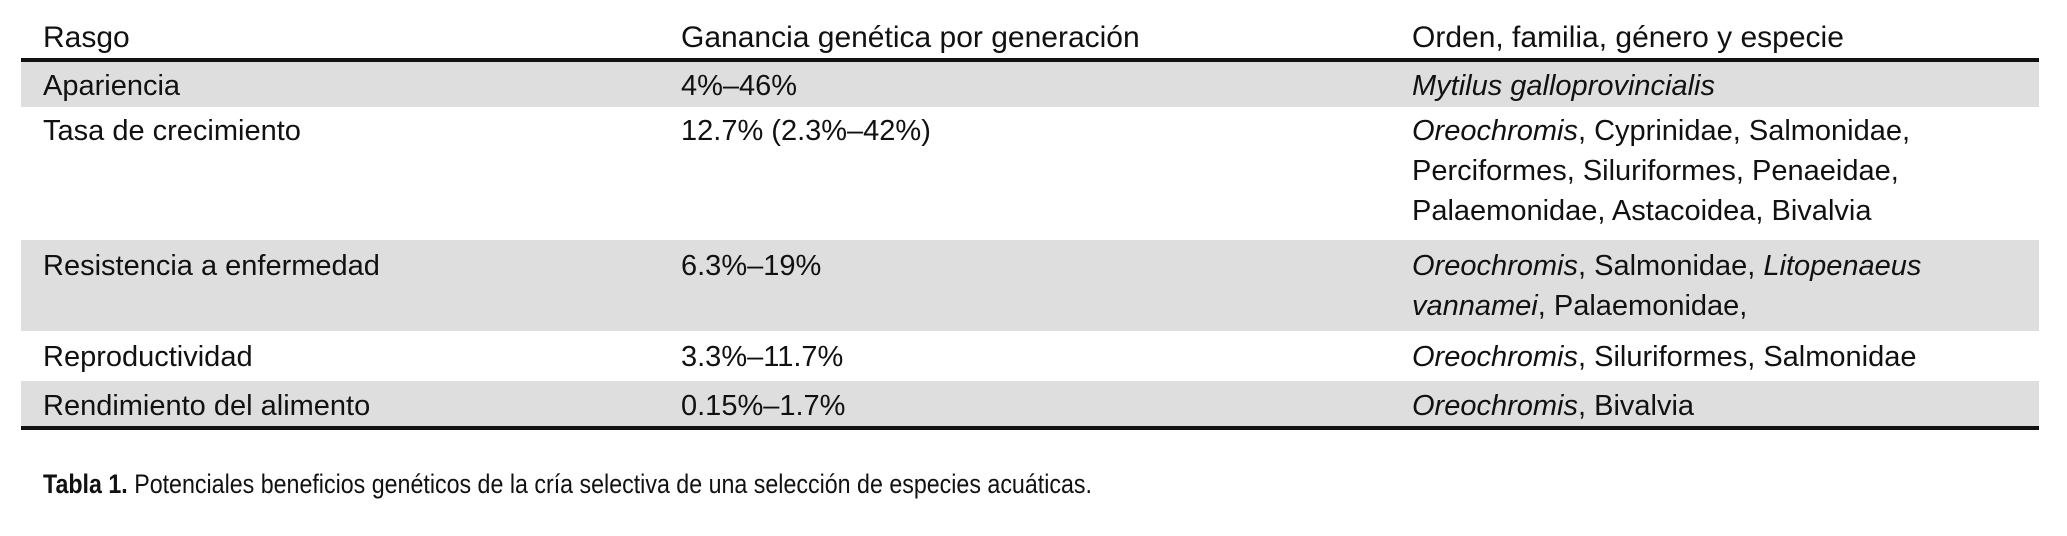  What do you see at coordinates (207, 406) in the screenshot?
I see `trait-cell: Rendimiento del alimento` at bounding box center [207, 406].